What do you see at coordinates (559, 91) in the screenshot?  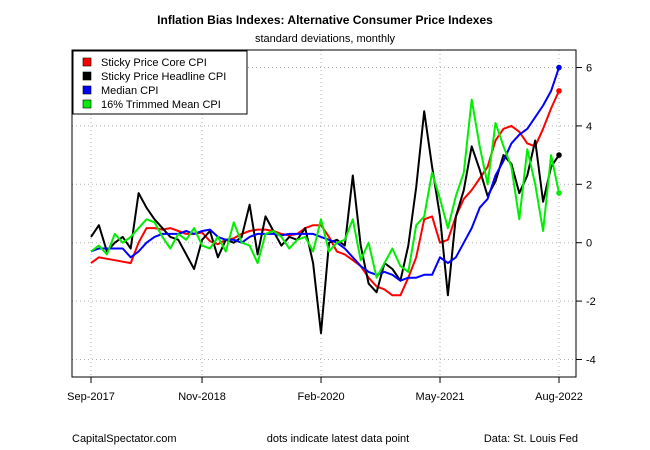 I see `latest-point-sticky-price-core-cpi` at bounding box center [559, 91].